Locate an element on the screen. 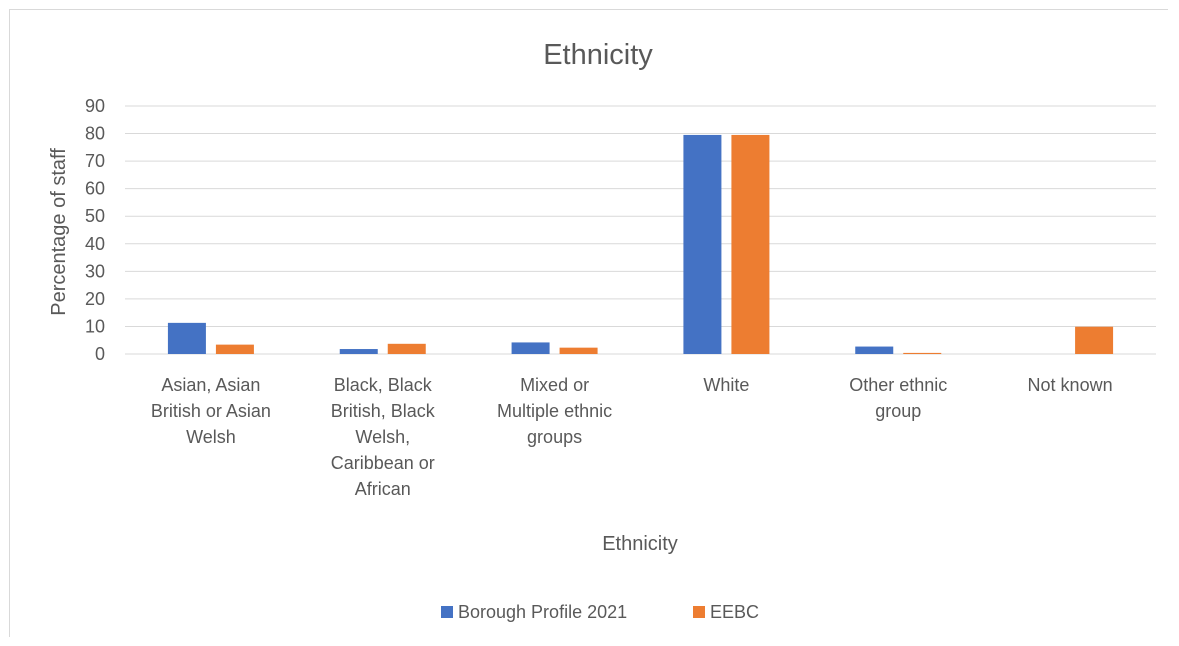  x-tick-label: White is located at coordinates (726, 385).